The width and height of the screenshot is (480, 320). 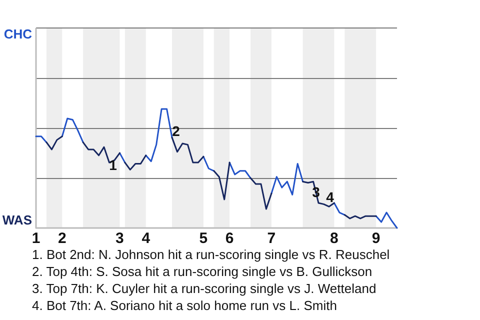 What do you see at coordinates (184, 305) in the screenshot?
I see `text: 4. Bot 7th: A. Soriano hit a solo home run vs L. Smith` at bounding box center [184, 305].